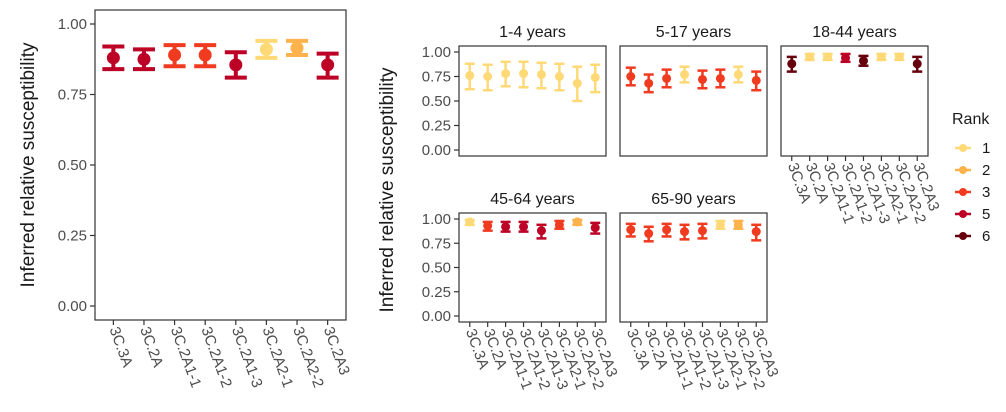 This screenshot has width=1006, height=412. What do you see at coordinates (693, 199) in the screenshot?
I see `facet-title: 65-90 years` at bounding box center [693, 199].